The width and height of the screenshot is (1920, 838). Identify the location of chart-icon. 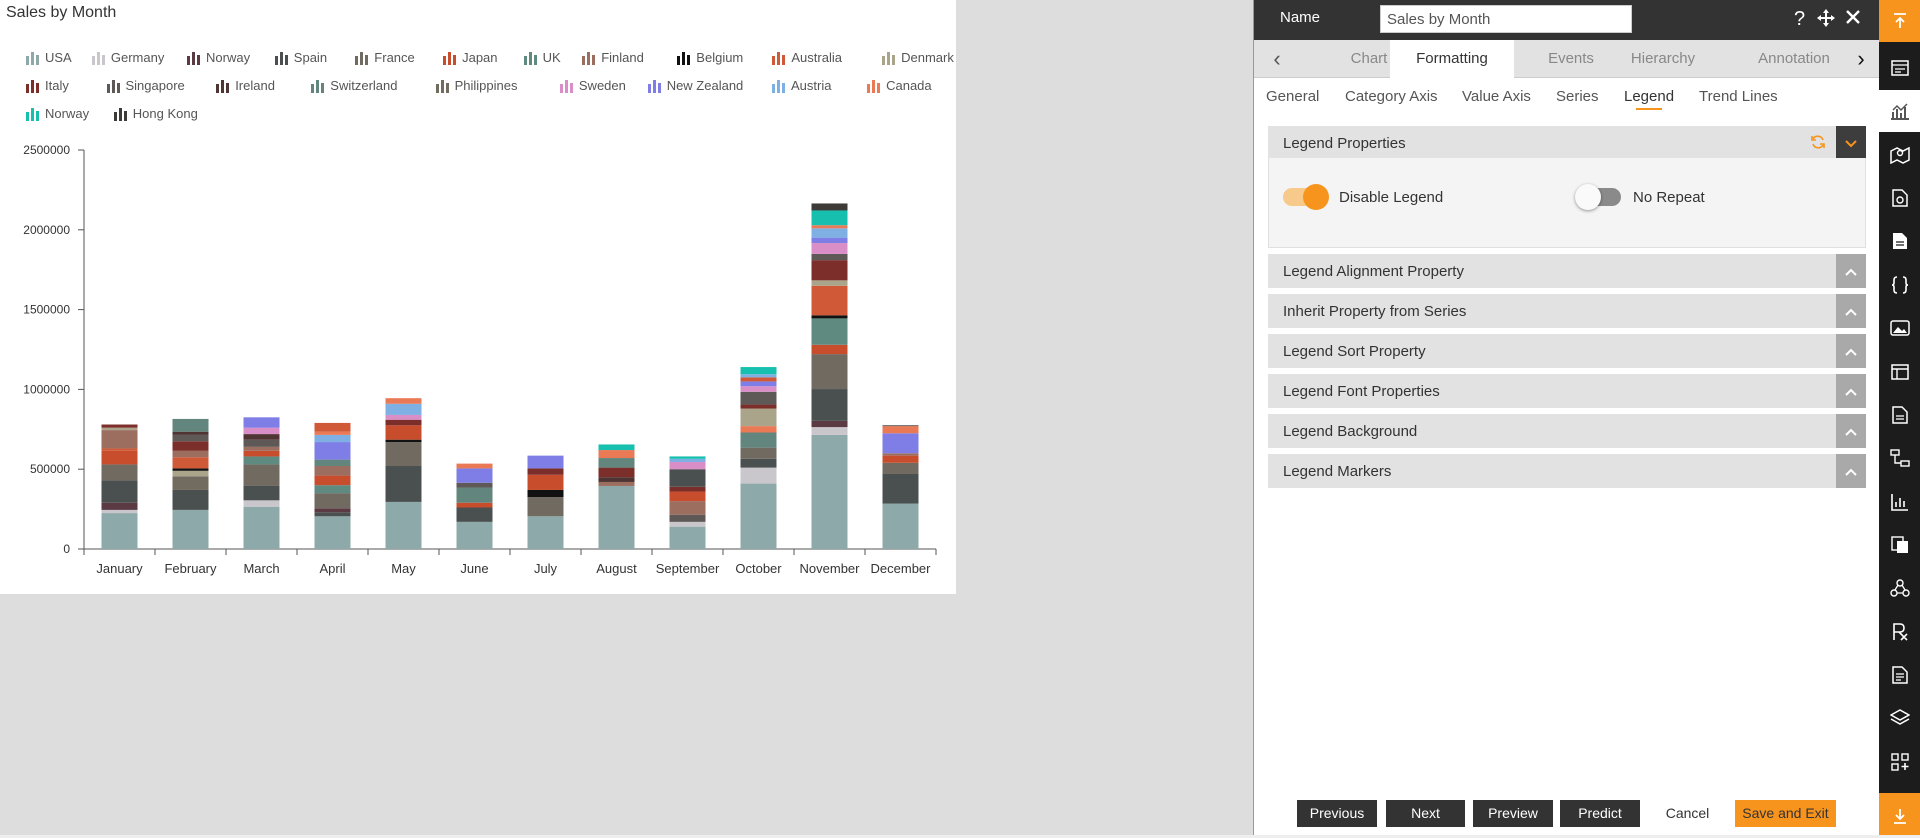
(1899, 111).